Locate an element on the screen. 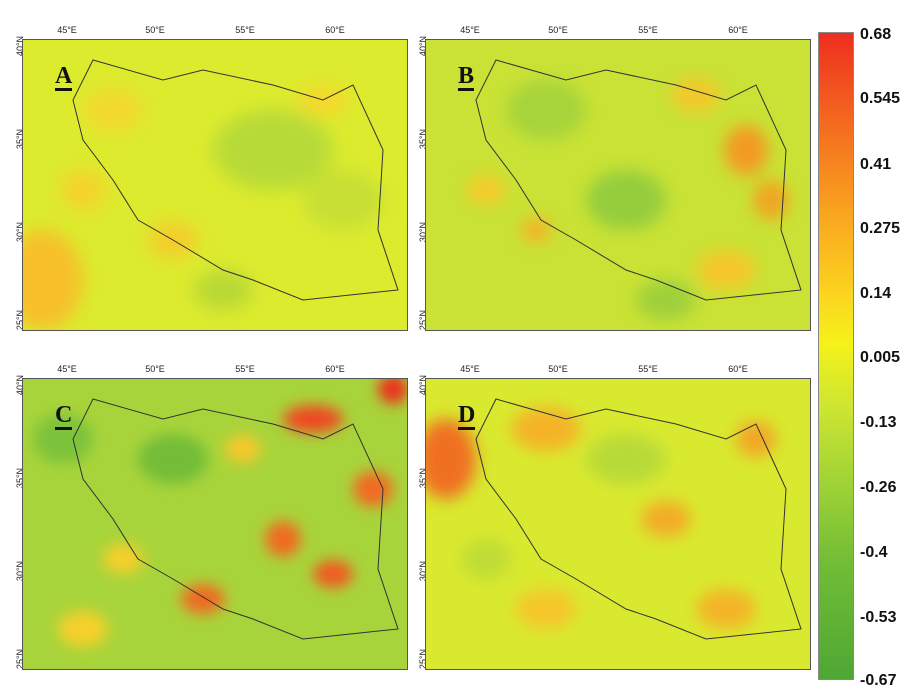 The width and height of the screenshot is (909, 693). colorbar-tick: 0.275 is located at coordinates (880, 228).